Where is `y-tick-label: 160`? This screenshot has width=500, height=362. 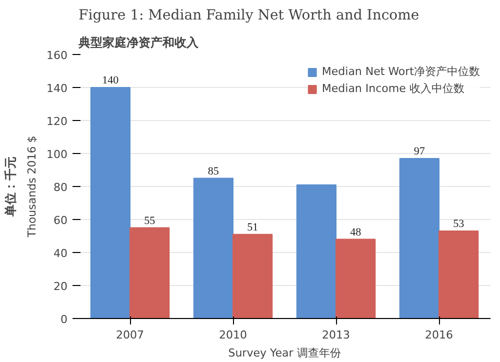 y-tick-label: 160 is located at coordinates (57, 55).